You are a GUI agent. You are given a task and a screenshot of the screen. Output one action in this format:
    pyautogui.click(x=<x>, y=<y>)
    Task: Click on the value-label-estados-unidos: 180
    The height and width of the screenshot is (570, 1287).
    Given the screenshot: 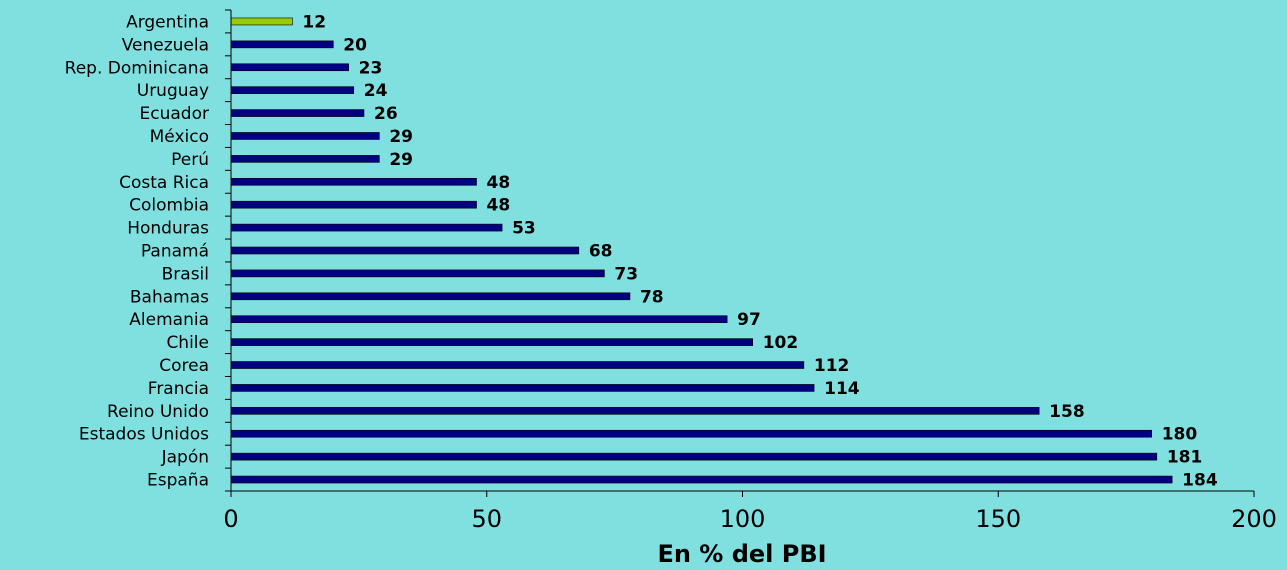 What is the action you would take?
    pyautogui.click(x=1180, y=435)
    